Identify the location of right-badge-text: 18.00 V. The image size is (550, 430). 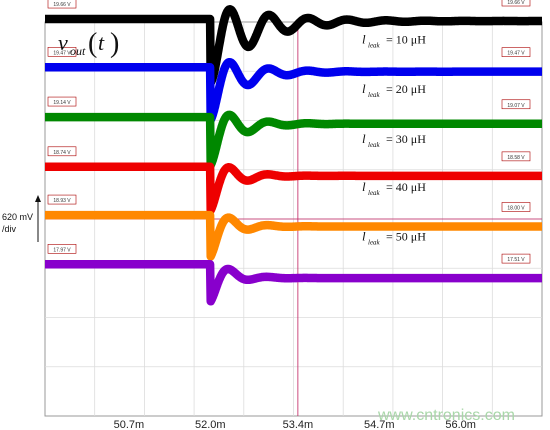
(516, 208).